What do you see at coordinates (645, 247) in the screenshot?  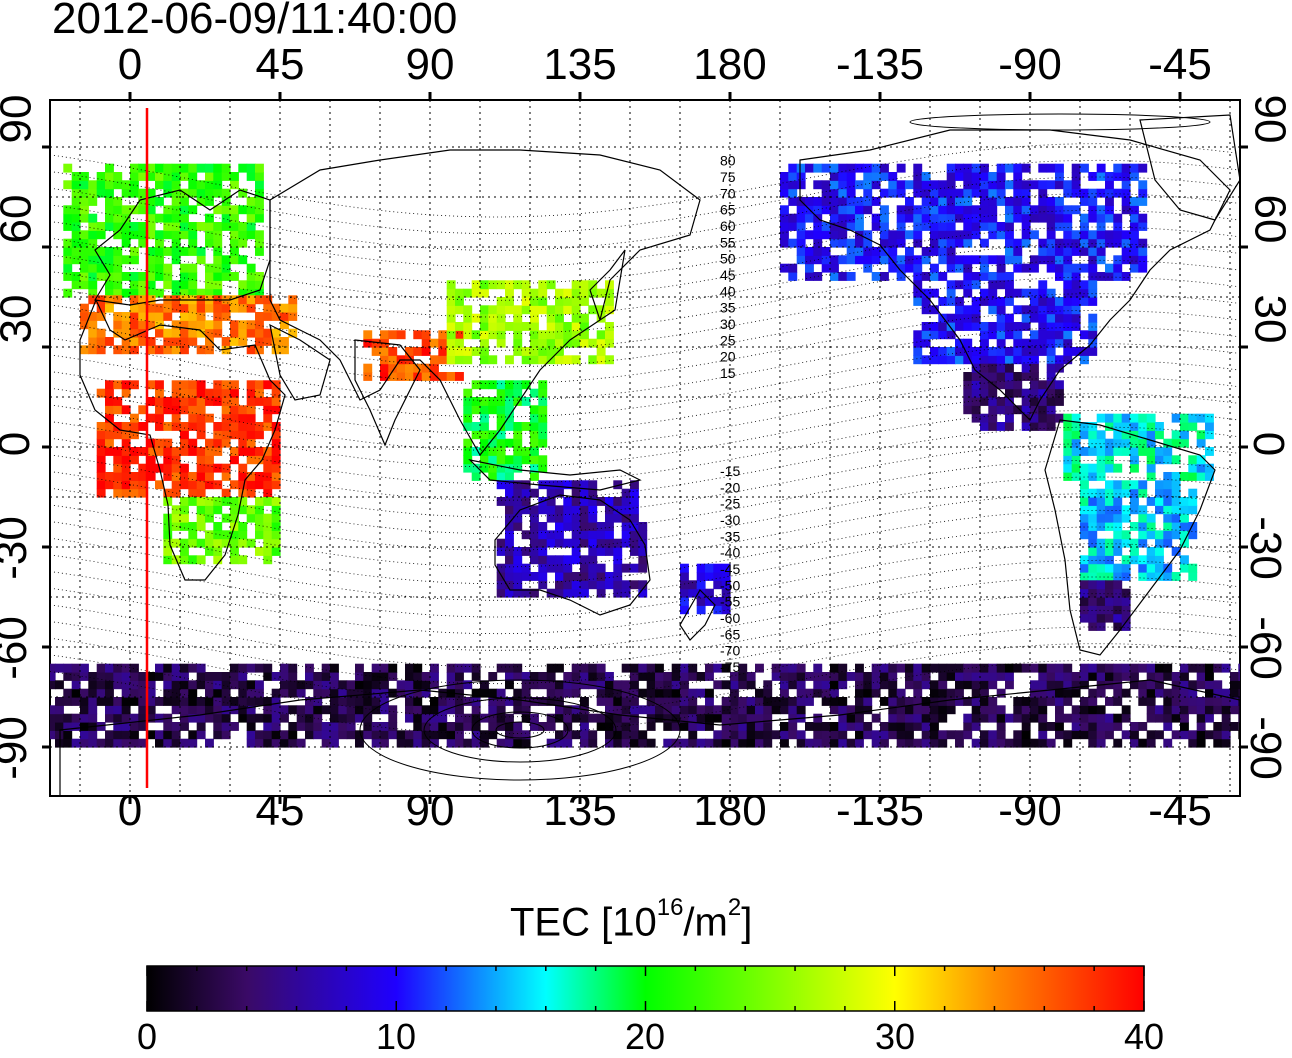 I see `magnetic-contour` at bounding box center [645, 247].